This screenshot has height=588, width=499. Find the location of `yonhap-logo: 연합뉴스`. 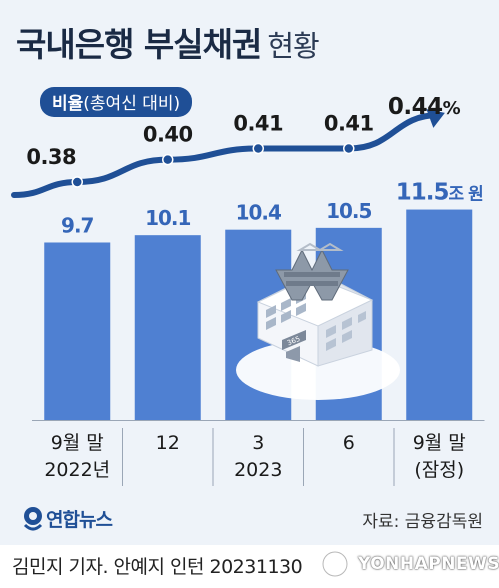

yonhap-logo: 연합뉴스 is located at coordinates (33, 518).